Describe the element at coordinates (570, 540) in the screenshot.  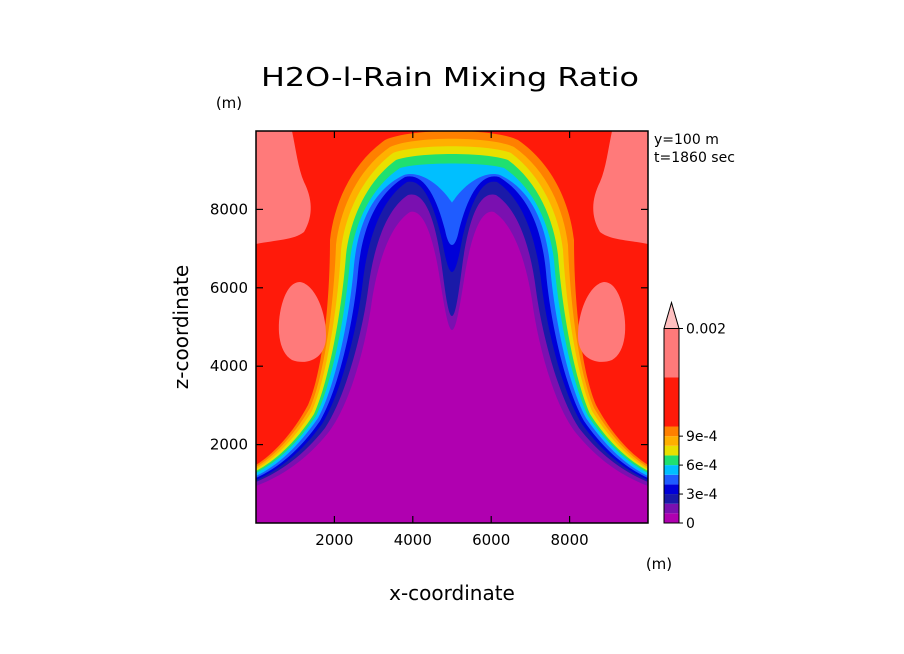
I see `x-tick-label: 8000` at that location.